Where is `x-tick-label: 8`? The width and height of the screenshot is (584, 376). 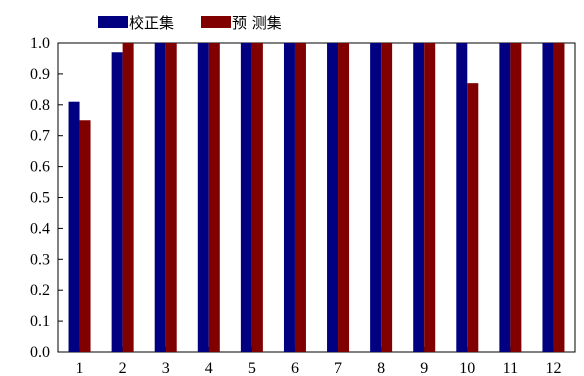
x-tick-label: 8 is located at coordinates (381, 368).